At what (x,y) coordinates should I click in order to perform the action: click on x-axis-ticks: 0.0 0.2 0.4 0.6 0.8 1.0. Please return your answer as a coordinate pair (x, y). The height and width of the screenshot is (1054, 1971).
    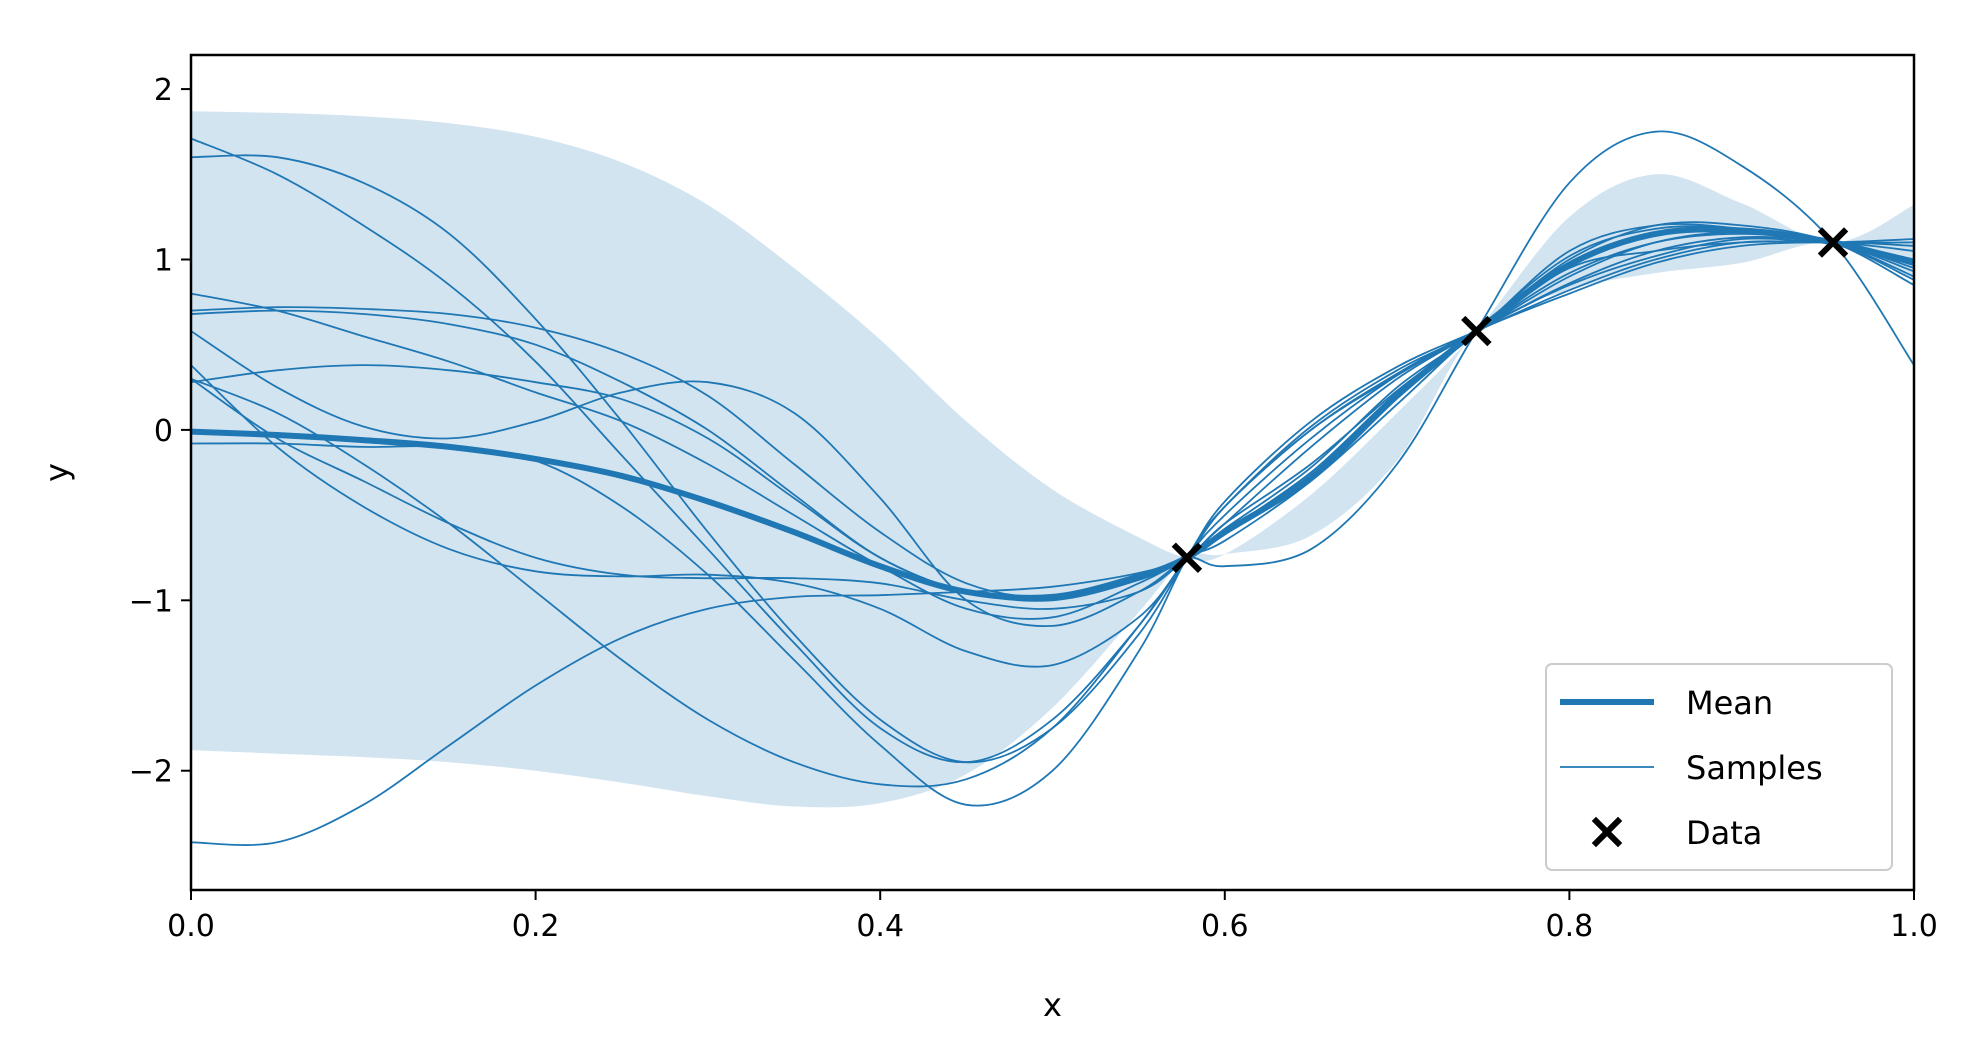
    Looking at the image, I should click on (1052, 917).